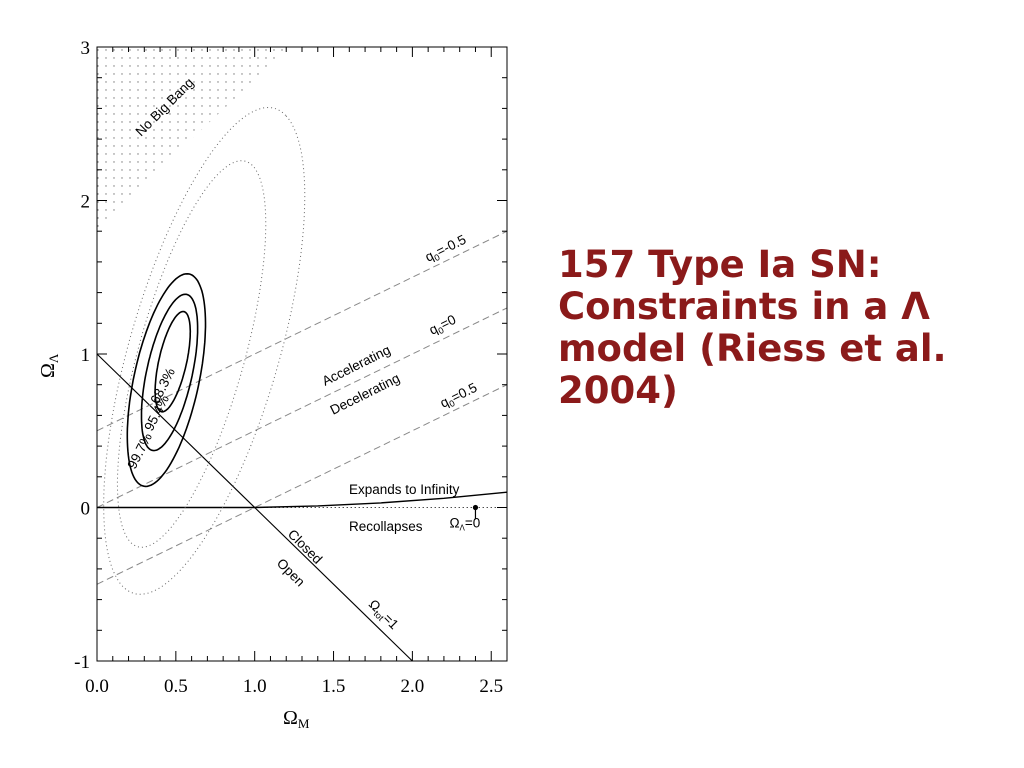  What do you see at coordinates (86, 202) in the screenshot?
I see `y-tick-label: 2` at bounding box center [86, 202].